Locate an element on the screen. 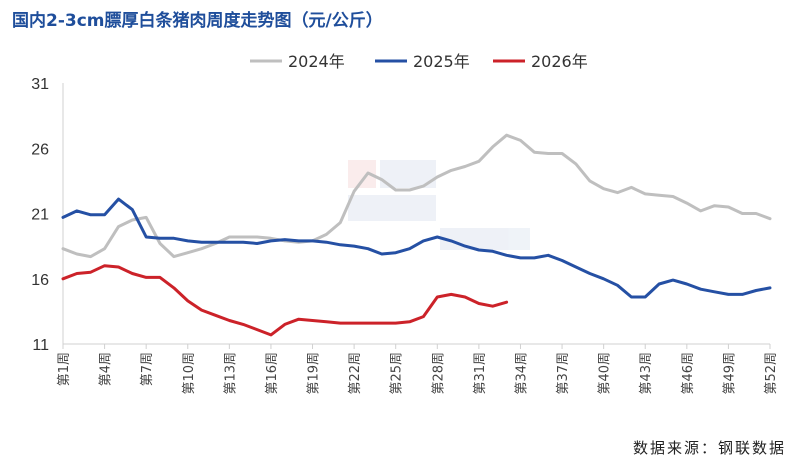  x-tick-label: 第46周 is located at coordinates (688, 373).